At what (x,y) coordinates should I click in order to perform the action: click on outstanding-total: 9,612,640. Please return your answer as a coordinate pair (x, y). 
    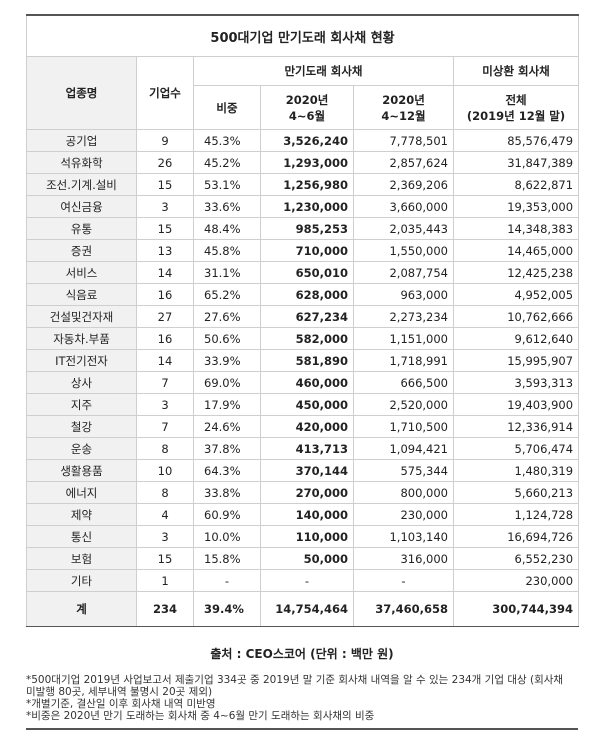
    Looking at the image, I should click on (516, 338).